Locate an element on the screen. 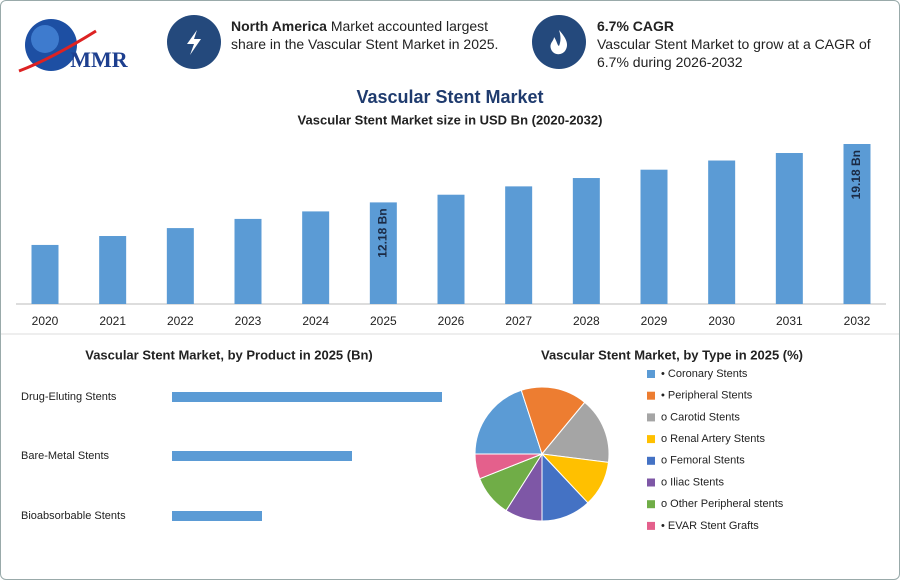  data-label: 12.18 Bn is located at coordinates (383, 232).